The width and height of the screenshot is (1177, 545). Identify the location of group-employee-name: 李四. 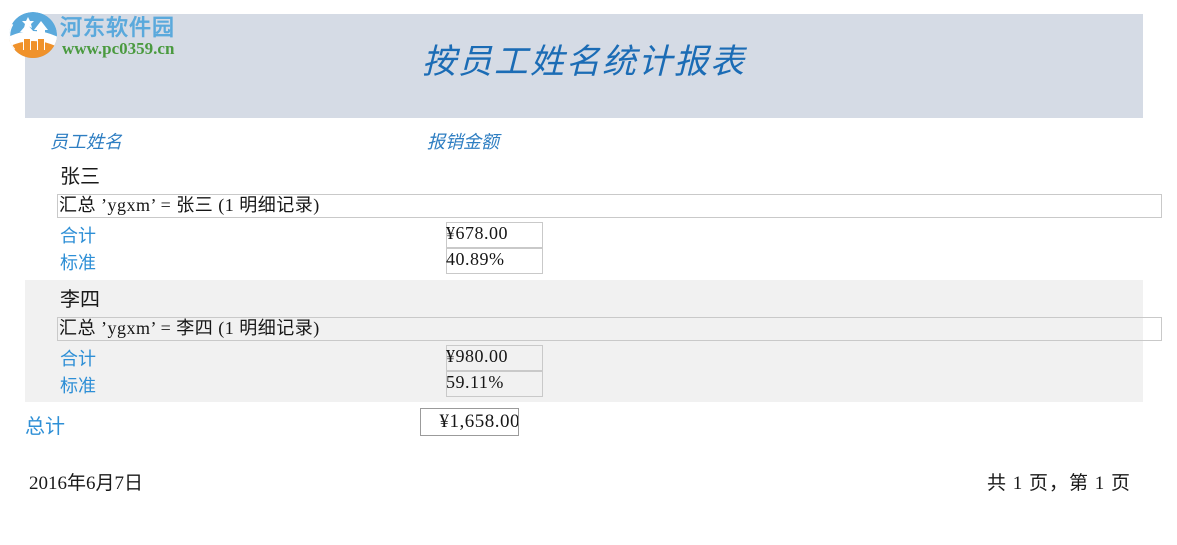
(80, 300).